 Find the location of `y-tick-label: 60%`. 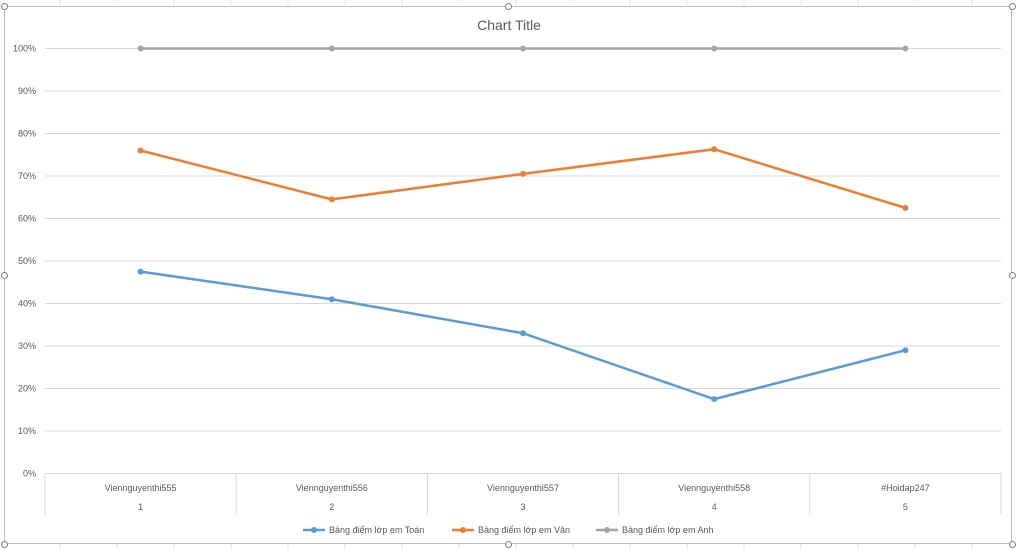

y-tick-label: 60% is located at coordinates (27, 219).